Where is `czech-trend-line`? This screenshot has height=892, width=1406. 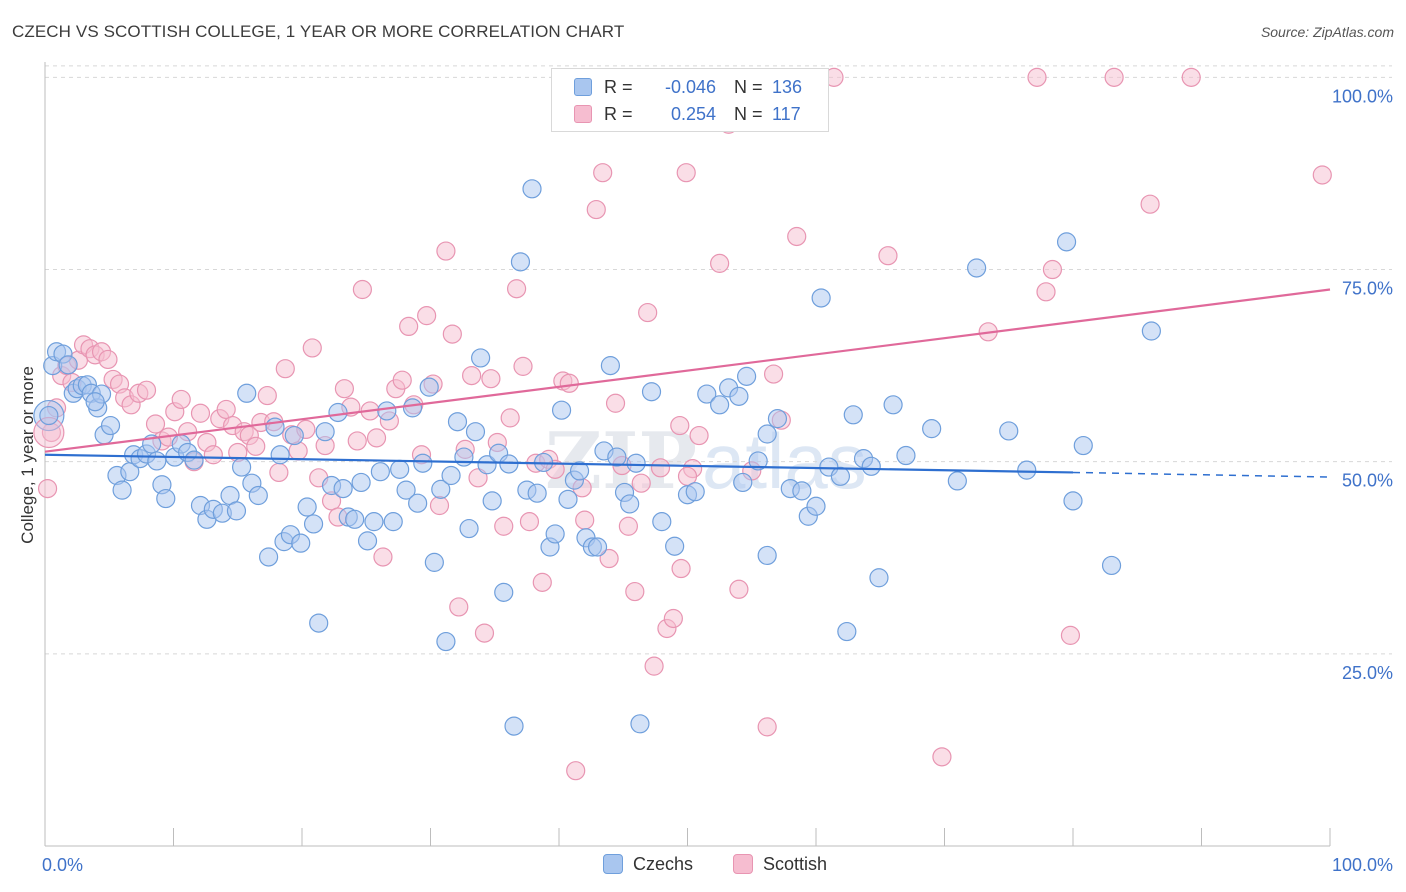
czech-trend-line is located at coordinates (559, 463).